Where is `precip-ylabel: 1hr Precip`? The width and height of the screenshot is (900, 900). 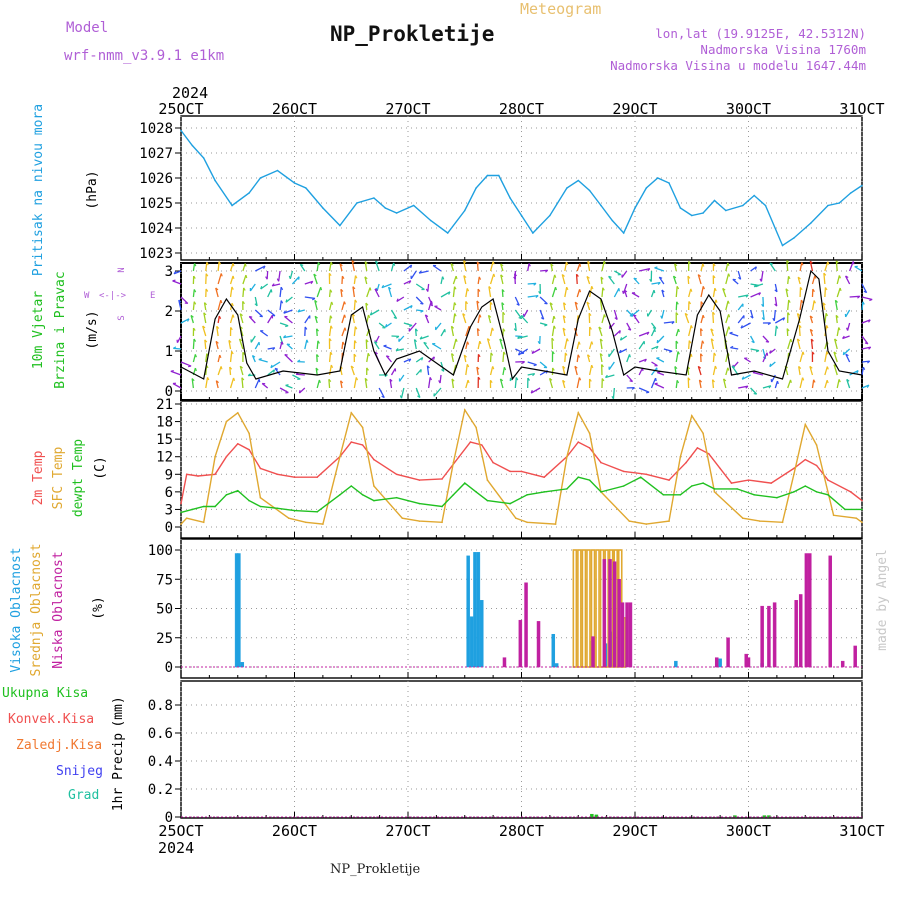
precip-ylabel: 1hr Precip is located at coordinates (118, 772).